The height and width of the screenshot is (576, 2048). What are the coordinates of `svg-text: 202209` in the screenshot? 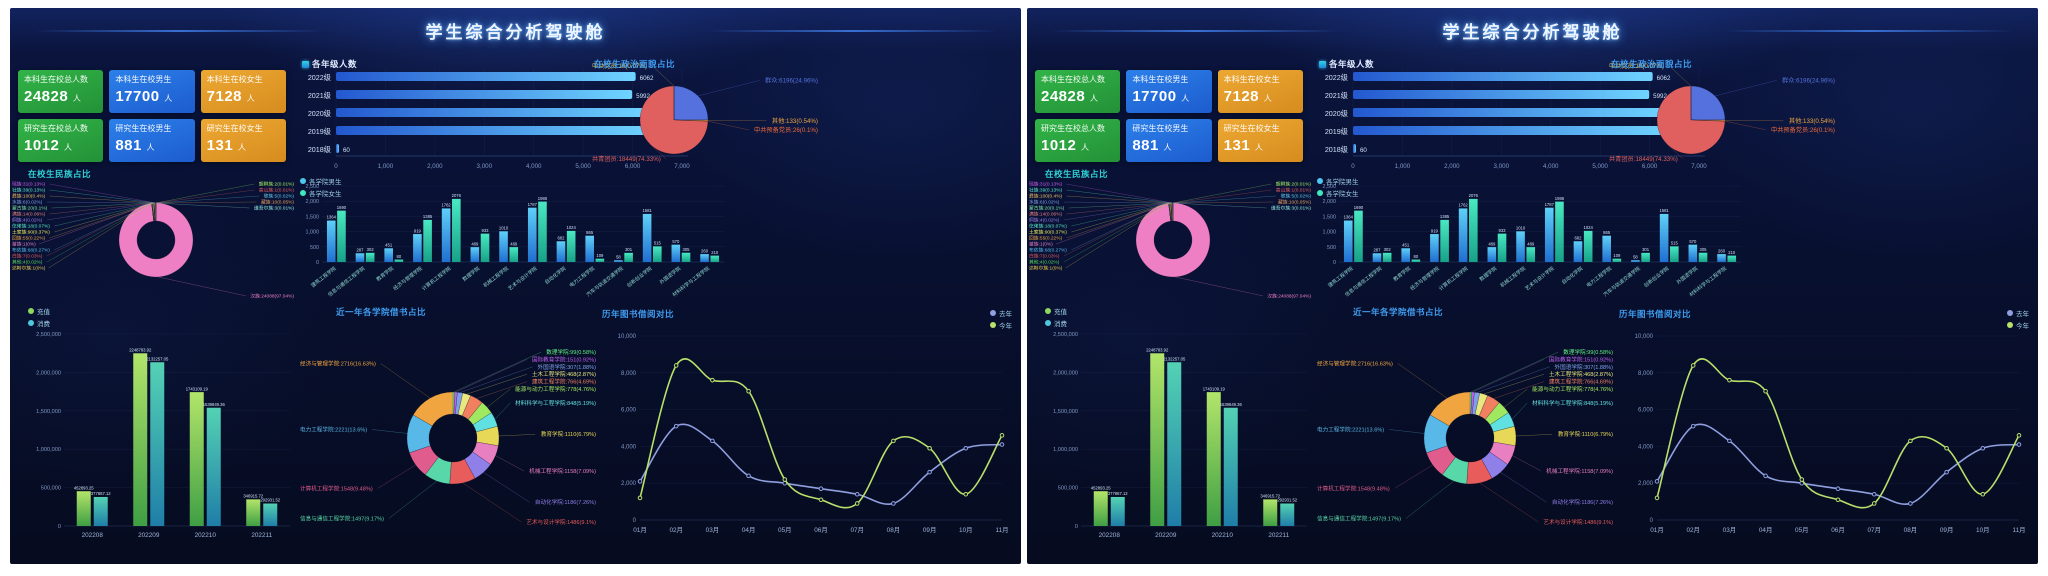 It's located at (149, 535).